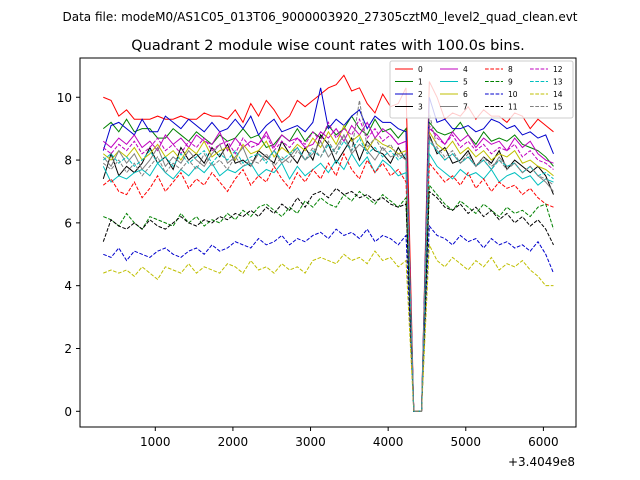 This screenshot has width=640, height=480. Describe the element at coordinates (68, 412) in the screenshot. I see `y-tick-label: 0` at that location.